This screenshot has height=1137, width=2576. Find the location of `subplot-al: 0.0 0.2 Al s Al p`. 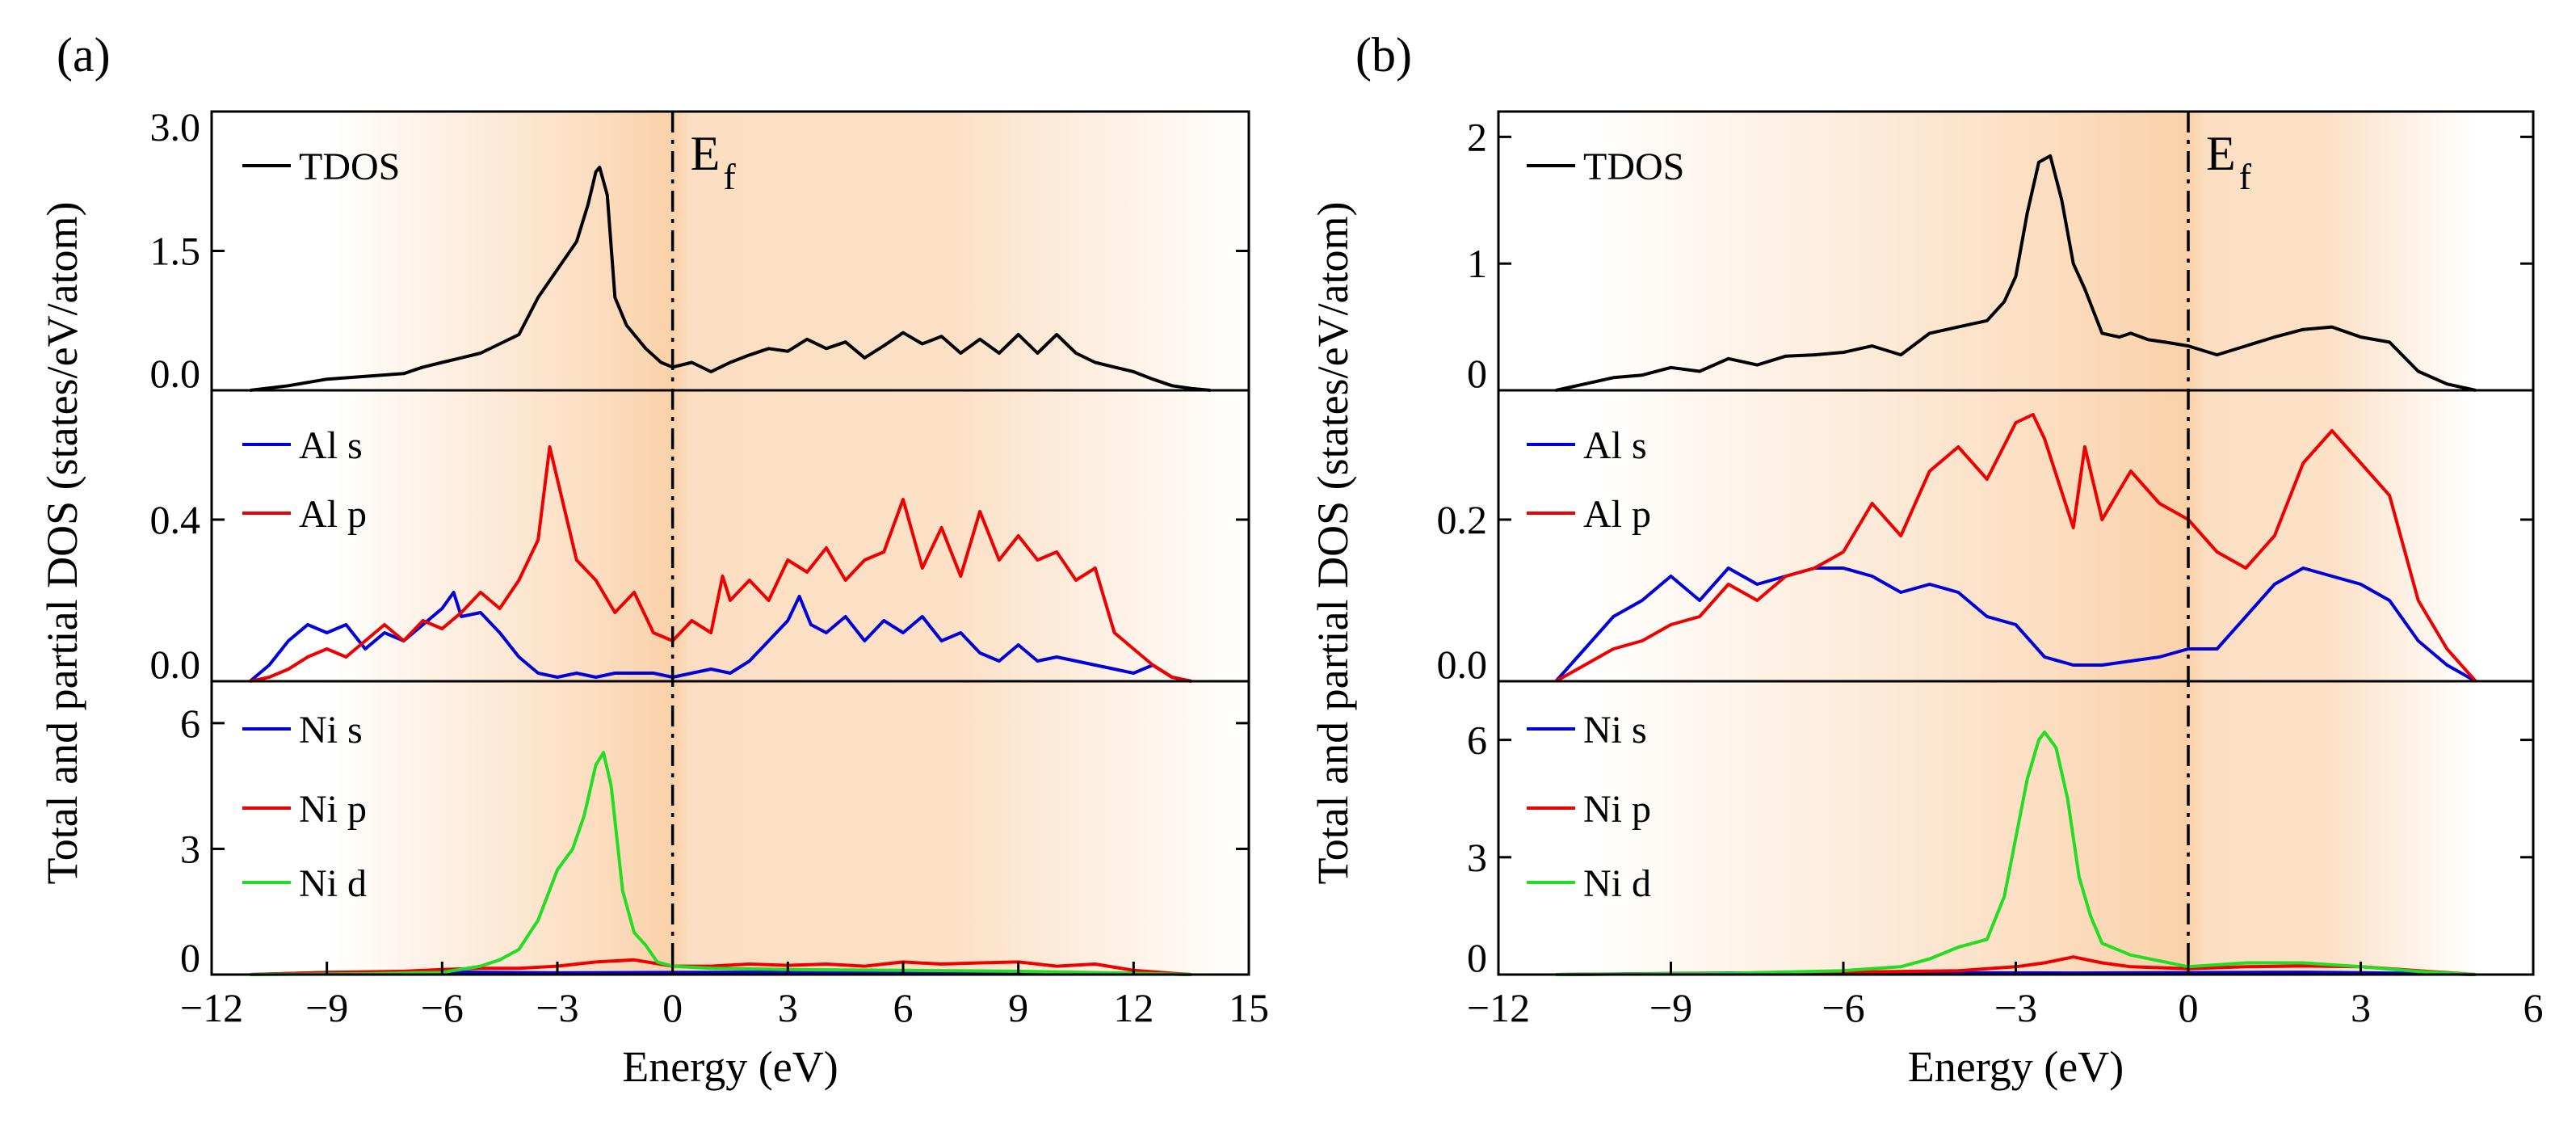

subplot-al: 0.0 0.2 Al s Al p is located at coordinates (1985, 550).